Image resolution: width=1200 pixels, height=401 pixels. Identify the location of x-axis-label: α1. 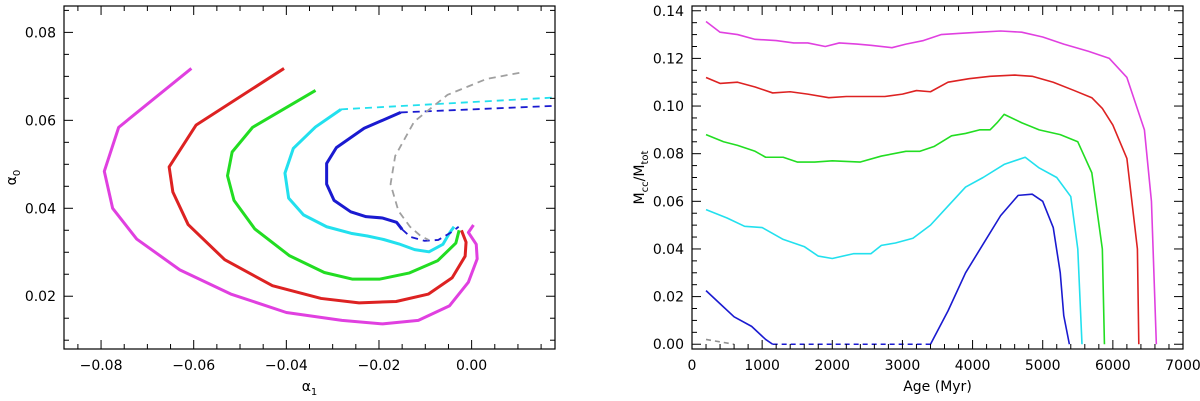
(310, 388).